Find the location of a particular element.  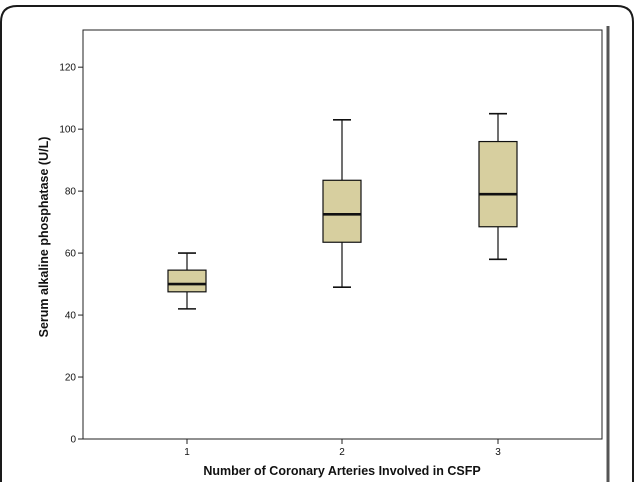

x-tick-label-3: 3 is located at coordinates (498, 452).